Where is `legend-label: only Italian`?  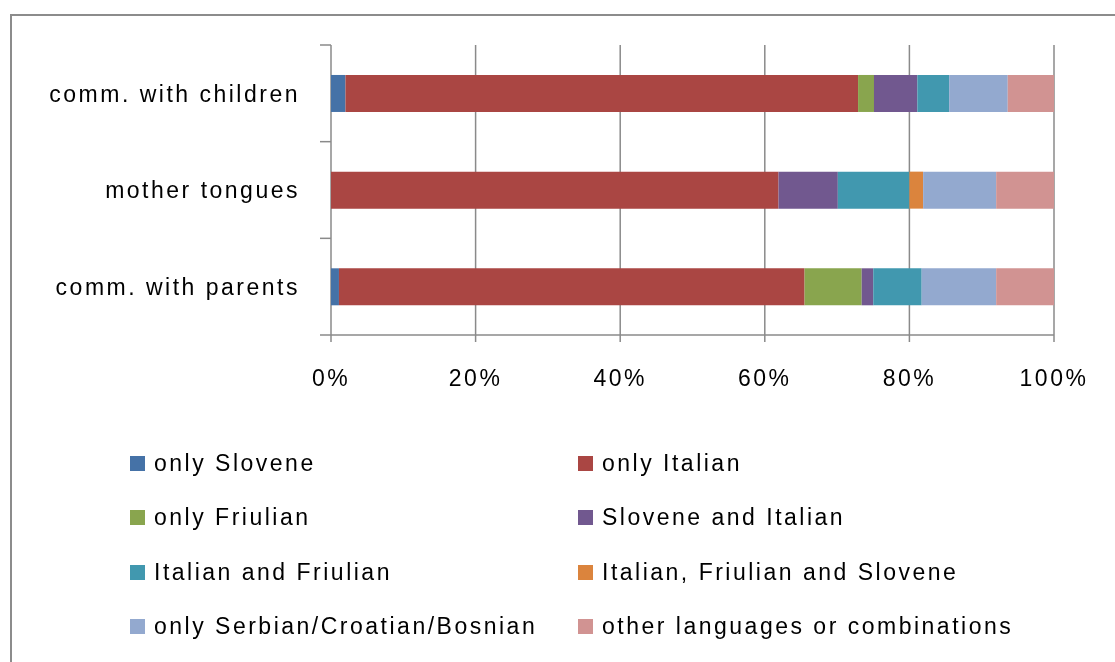 legend-label: only Italian is located at coordinates (672, 463).